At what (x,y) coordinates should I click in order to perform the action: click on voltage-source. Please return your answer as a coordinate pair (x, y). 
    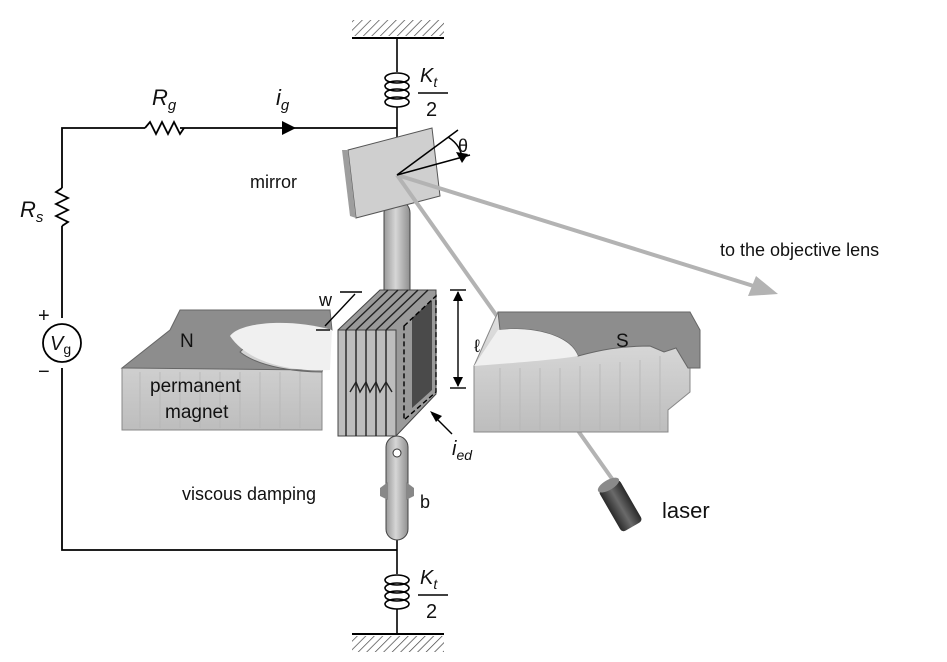
    Looking at the image, I should click on (62, 343).